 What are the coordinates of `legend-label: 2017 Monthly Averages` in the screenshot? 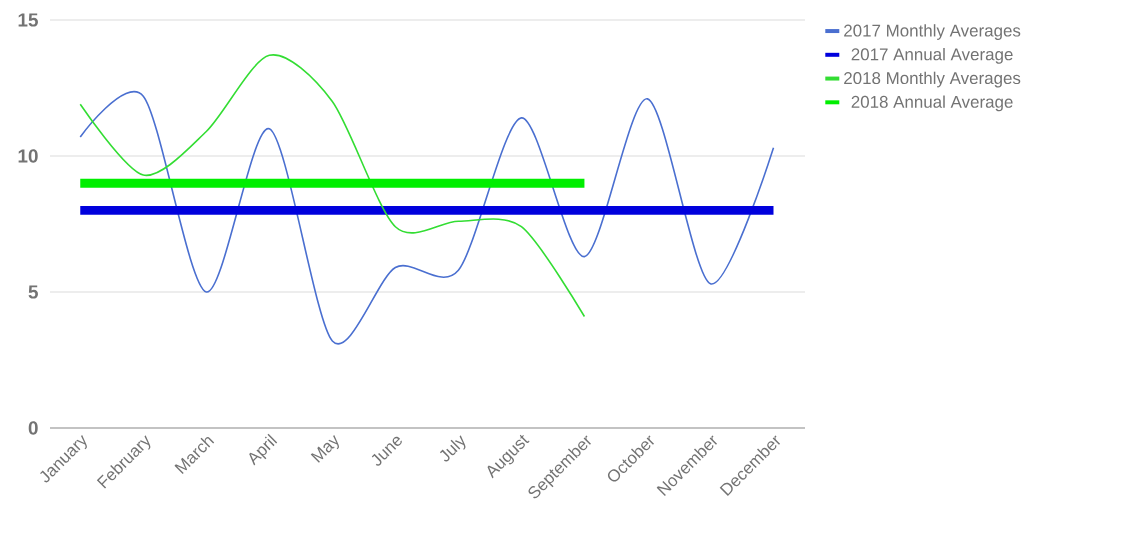 It's located at (932, 32).